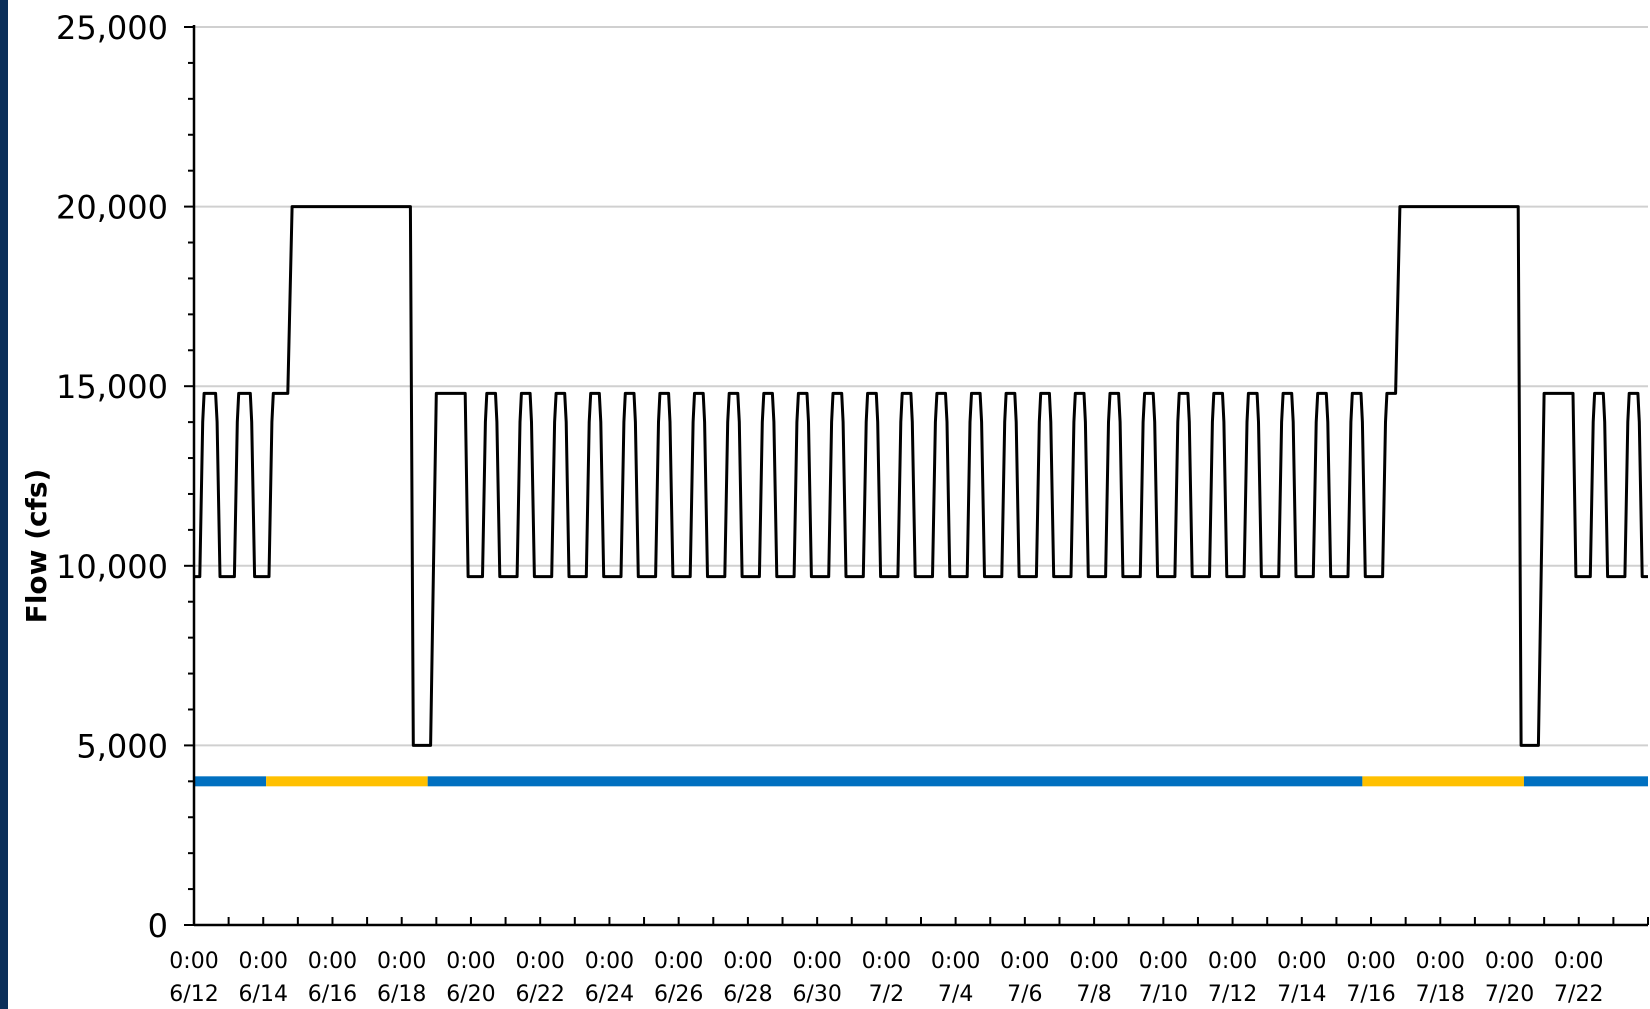 This screenshot has height=1009, width=1650. I want to click on x-tick-label: 0:00 6/22, so click(539, 978).